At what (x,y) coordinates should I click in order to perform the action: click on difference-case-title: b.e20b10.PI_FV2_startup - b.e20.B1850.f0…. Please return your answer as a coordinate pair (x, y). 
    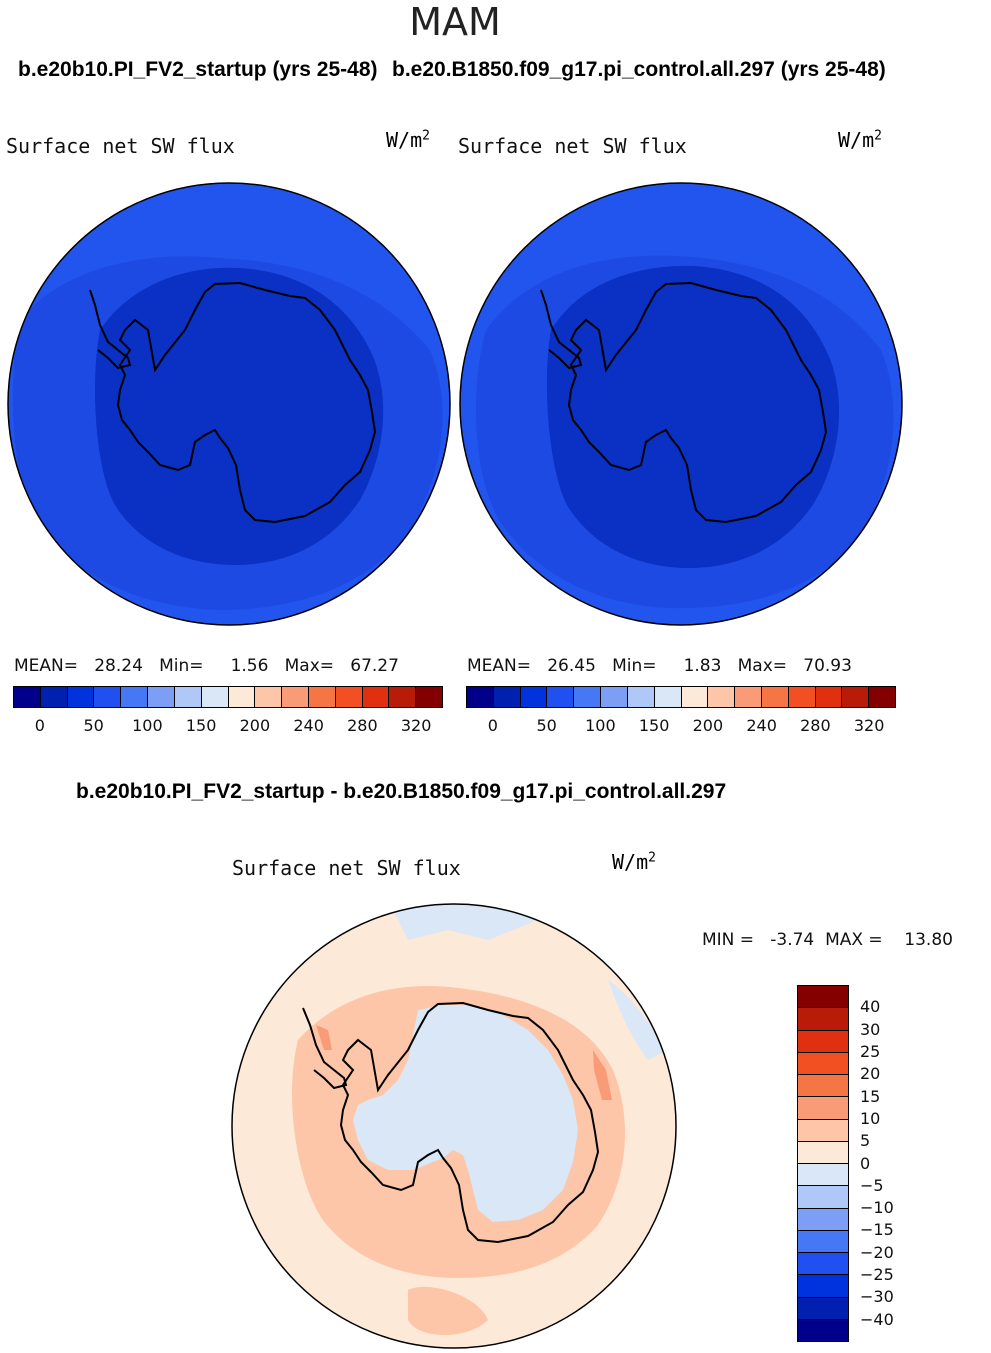
    Looking at the image, I should click on (401, 791).